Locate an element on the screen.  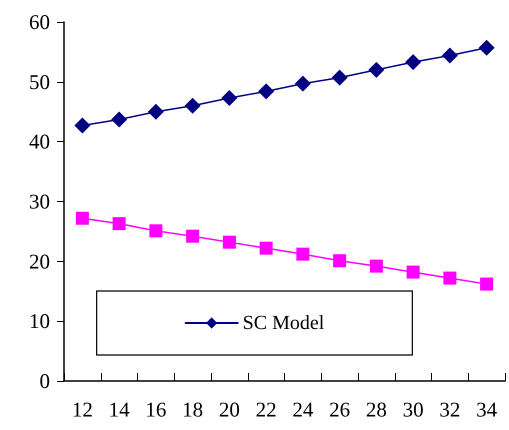
x-tick-label: 34 is located at coordinates (487, 410).